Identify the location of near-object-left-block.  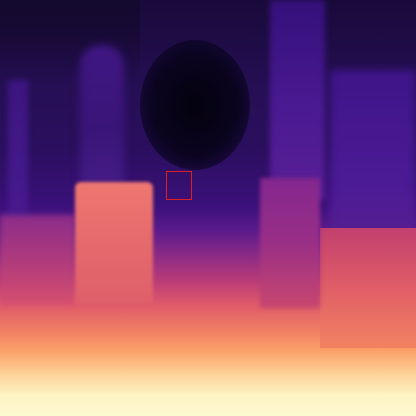
(114, 243).